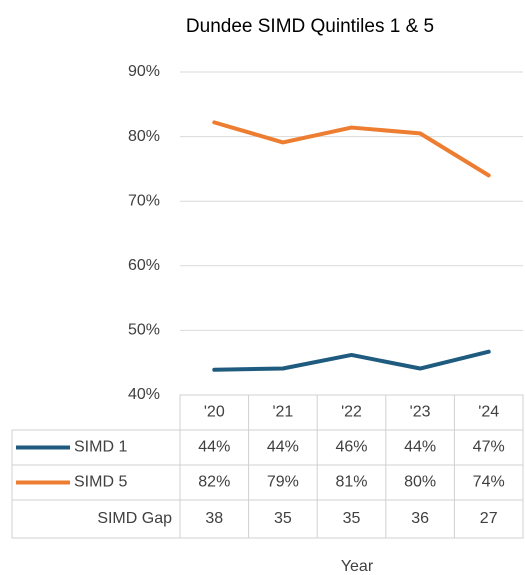 The width and height of the screenshot is (525, 575). Describe the element at coordinates (282, 412) in the screenshot. I see `x-tick-label: '21` at that location.